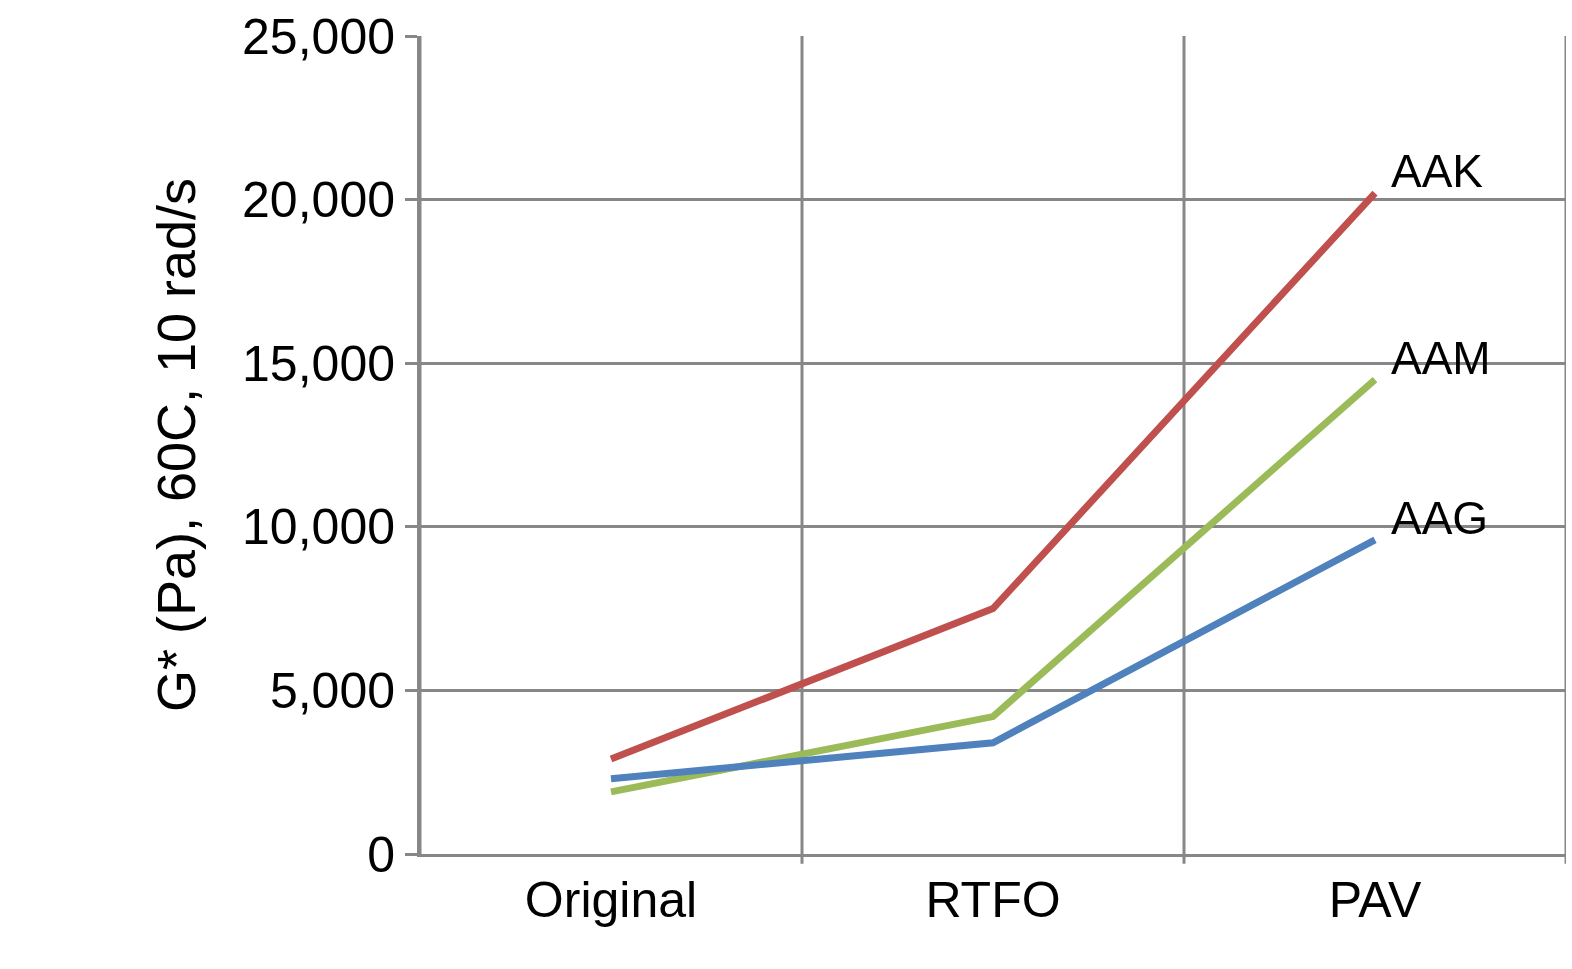 Image resolution: width=1572 pixels, height=969 pixels. Describe the element at coordinates (611, 900) in the screenshot. I see `x-tick-label: Original` at that location.